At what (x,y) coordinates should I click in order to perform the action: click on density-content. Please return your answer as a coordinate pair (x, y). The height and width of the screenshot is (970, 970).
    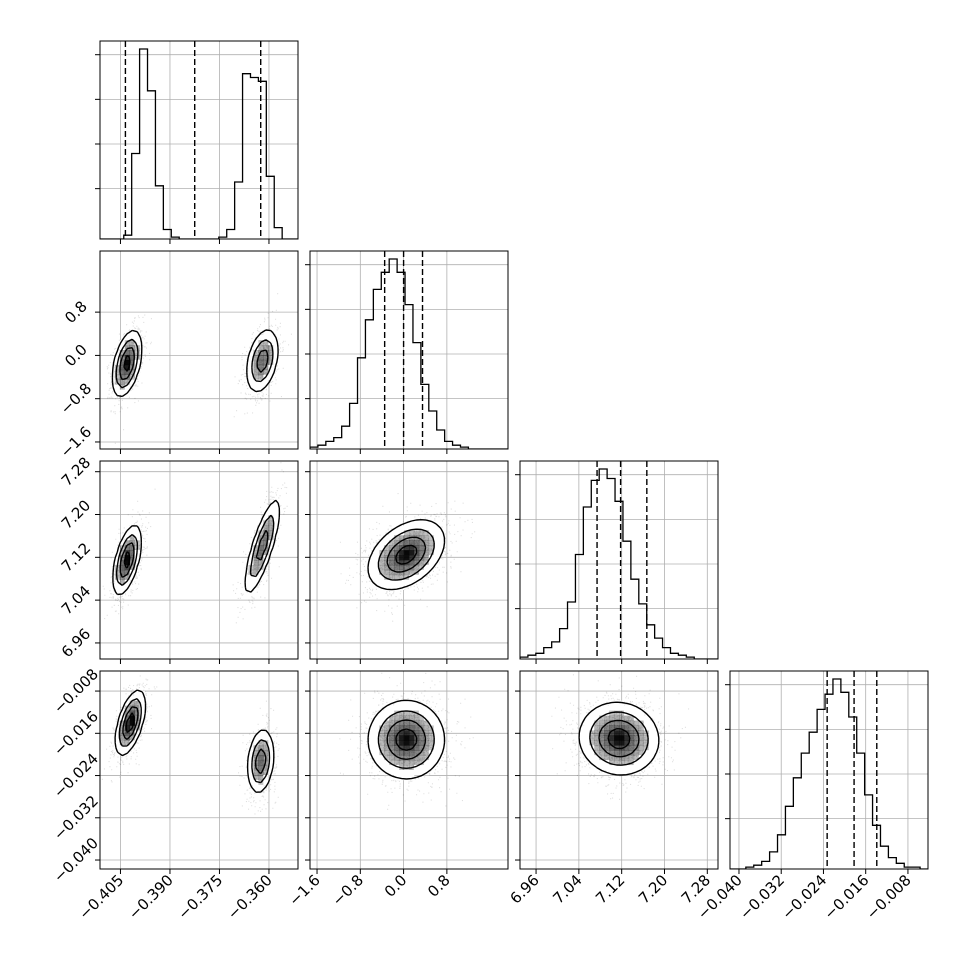
    Looking at the image, I should click on (620, 737).